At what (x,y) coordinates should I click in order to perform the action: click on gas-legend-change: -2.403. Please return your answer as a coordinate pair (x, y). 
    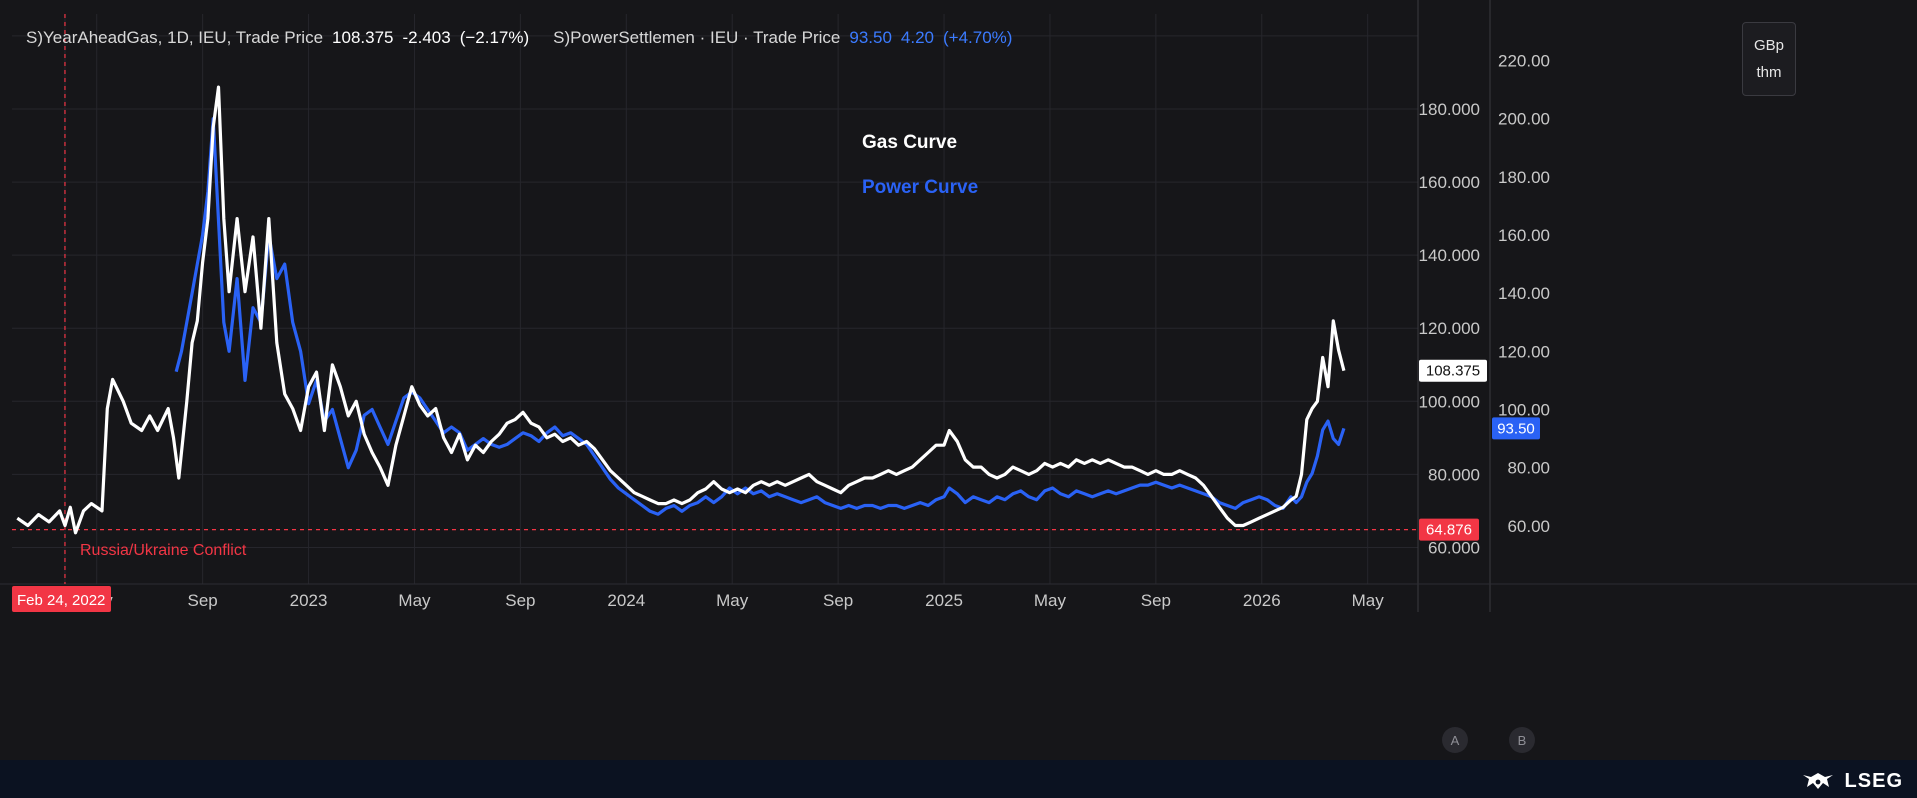
    Looking at the image, I should click on (426, 37).